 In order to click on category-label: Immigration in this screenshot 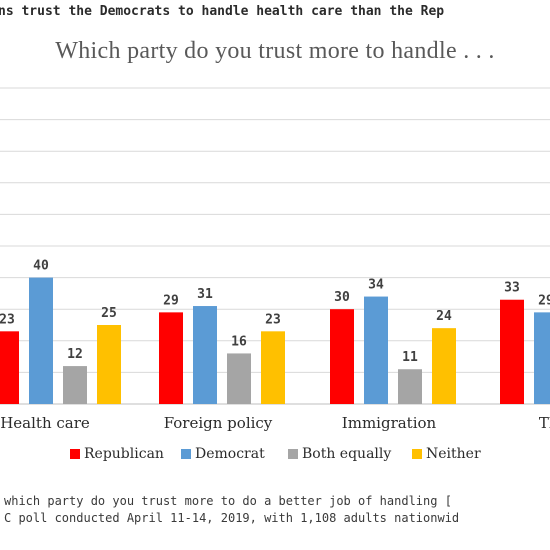, I will do `click(389, 423)`.